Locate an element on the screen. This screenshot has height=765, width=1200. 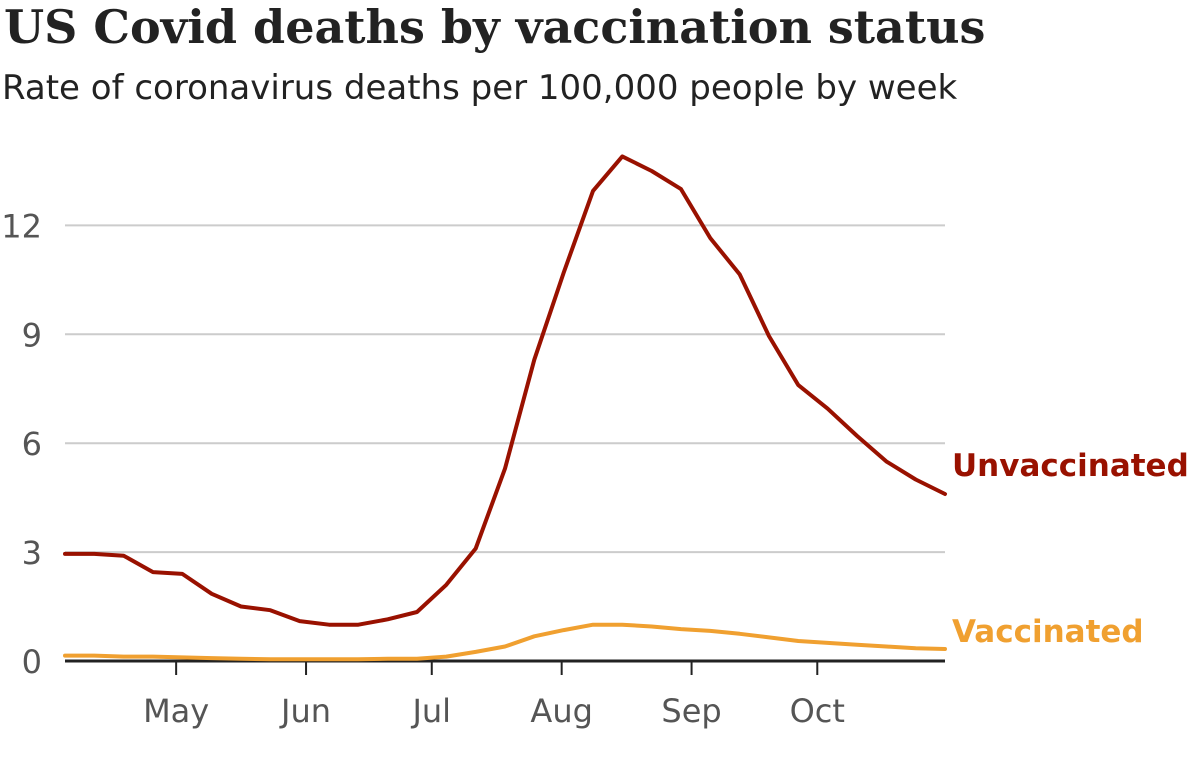
series-line-vaccinated is located at coordinates (505, 642).